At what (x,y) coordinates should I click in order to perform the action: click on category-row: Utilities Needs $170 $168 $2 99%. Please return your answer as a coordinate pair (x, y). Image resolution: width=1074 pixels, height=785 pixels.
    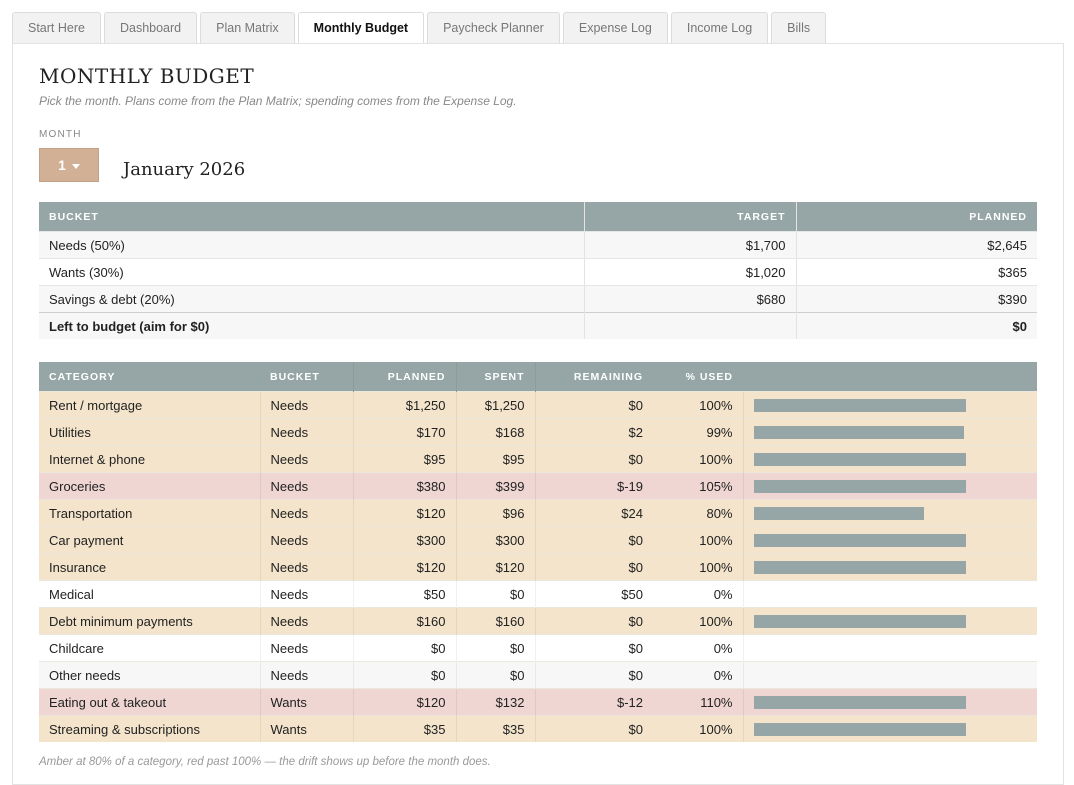
    Looking at the image, I should click on (538, 432).